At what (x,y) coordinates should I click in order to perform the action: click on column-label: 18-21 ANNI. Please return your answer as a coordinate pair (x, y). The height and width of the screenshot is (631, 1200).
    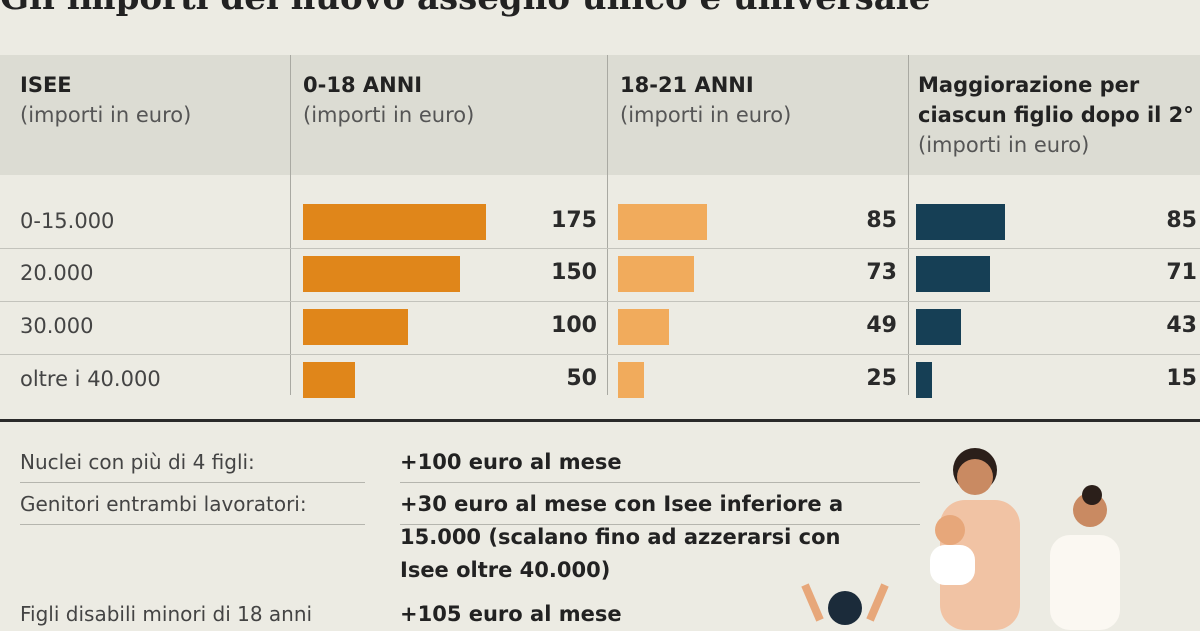
    Looking at the image, I should click on (687, 85).